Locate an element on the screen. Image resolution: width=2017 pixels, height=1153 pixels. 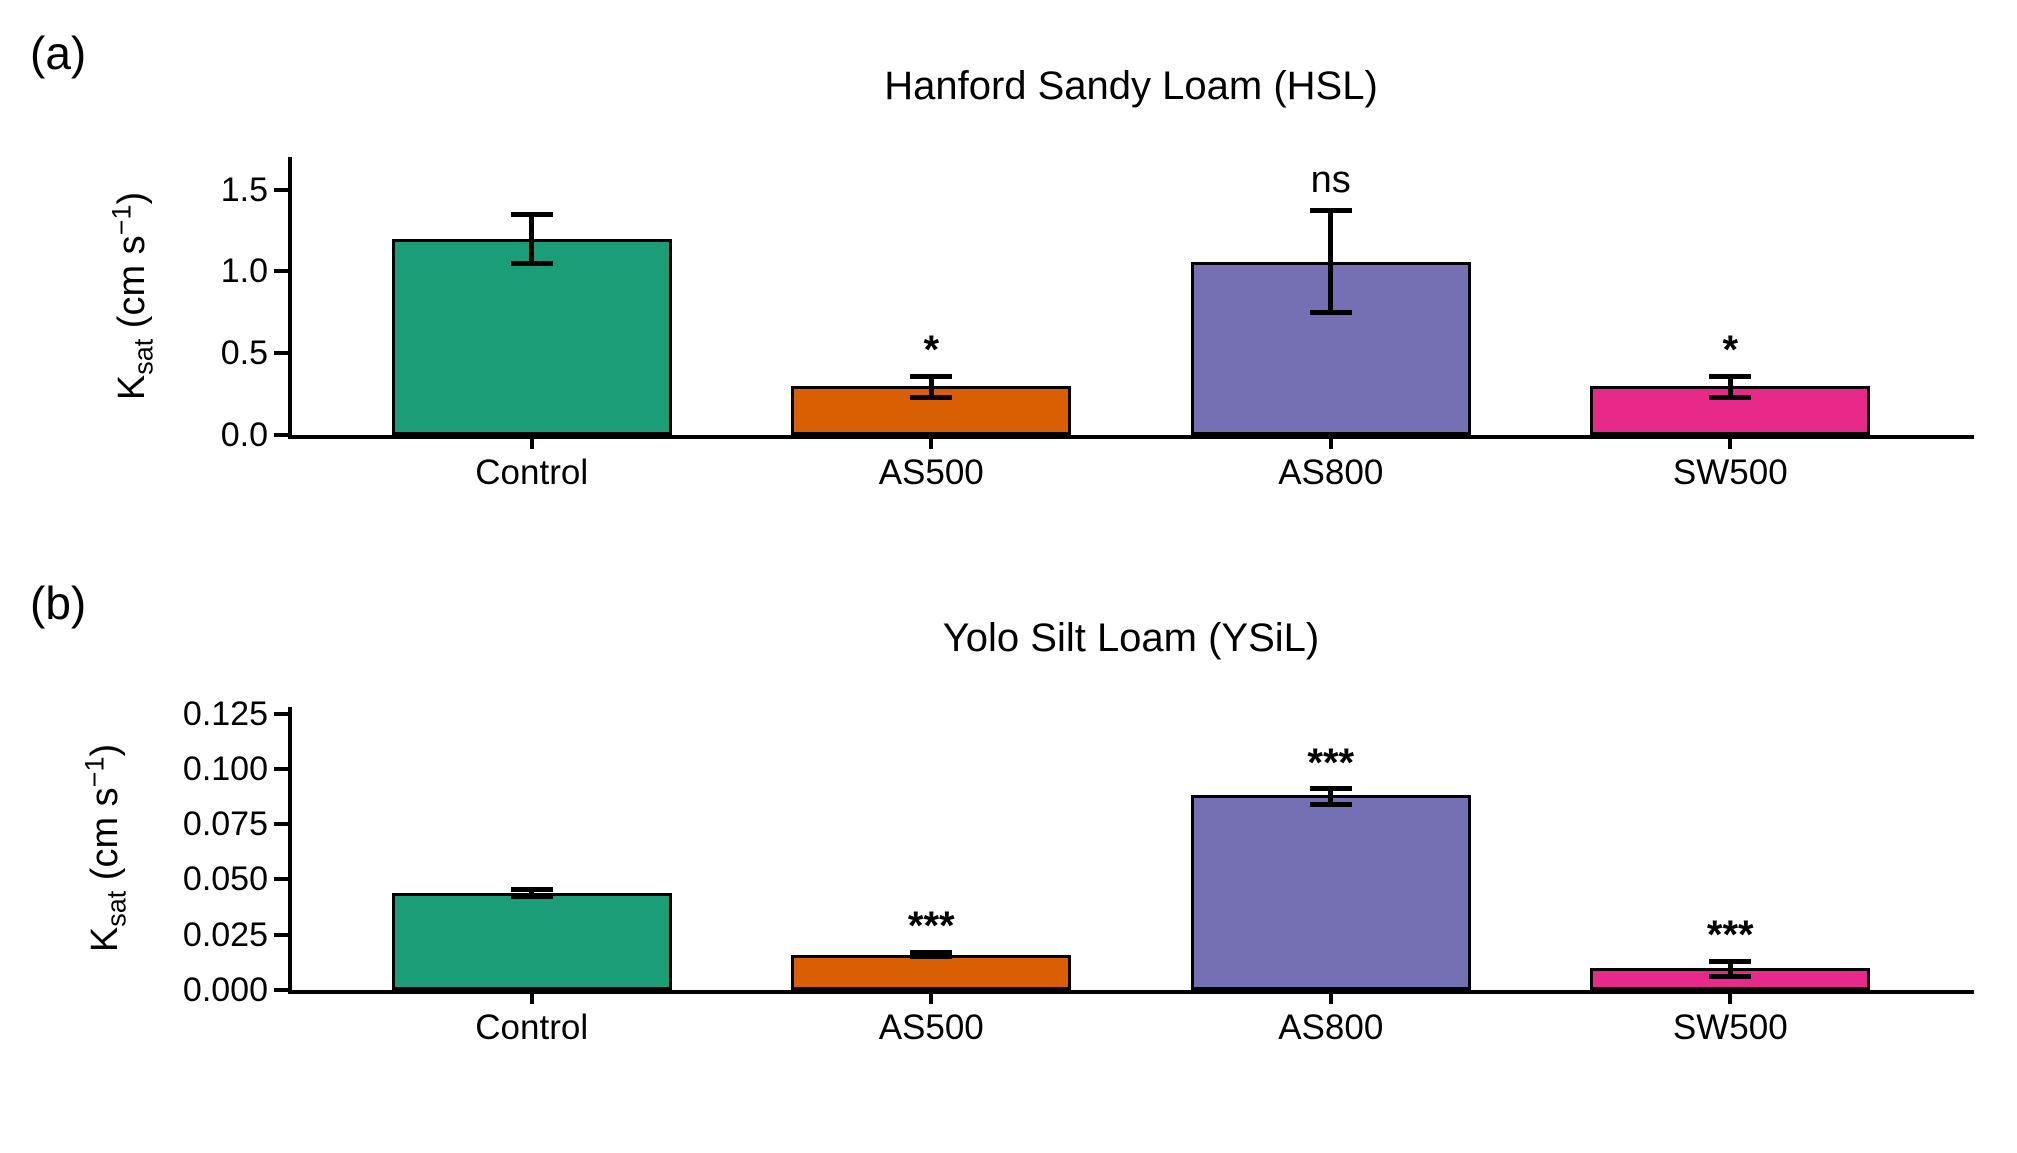
panel-b-y-axis-label: Ksat (cm s−1) is located at coordinates (105, 848).